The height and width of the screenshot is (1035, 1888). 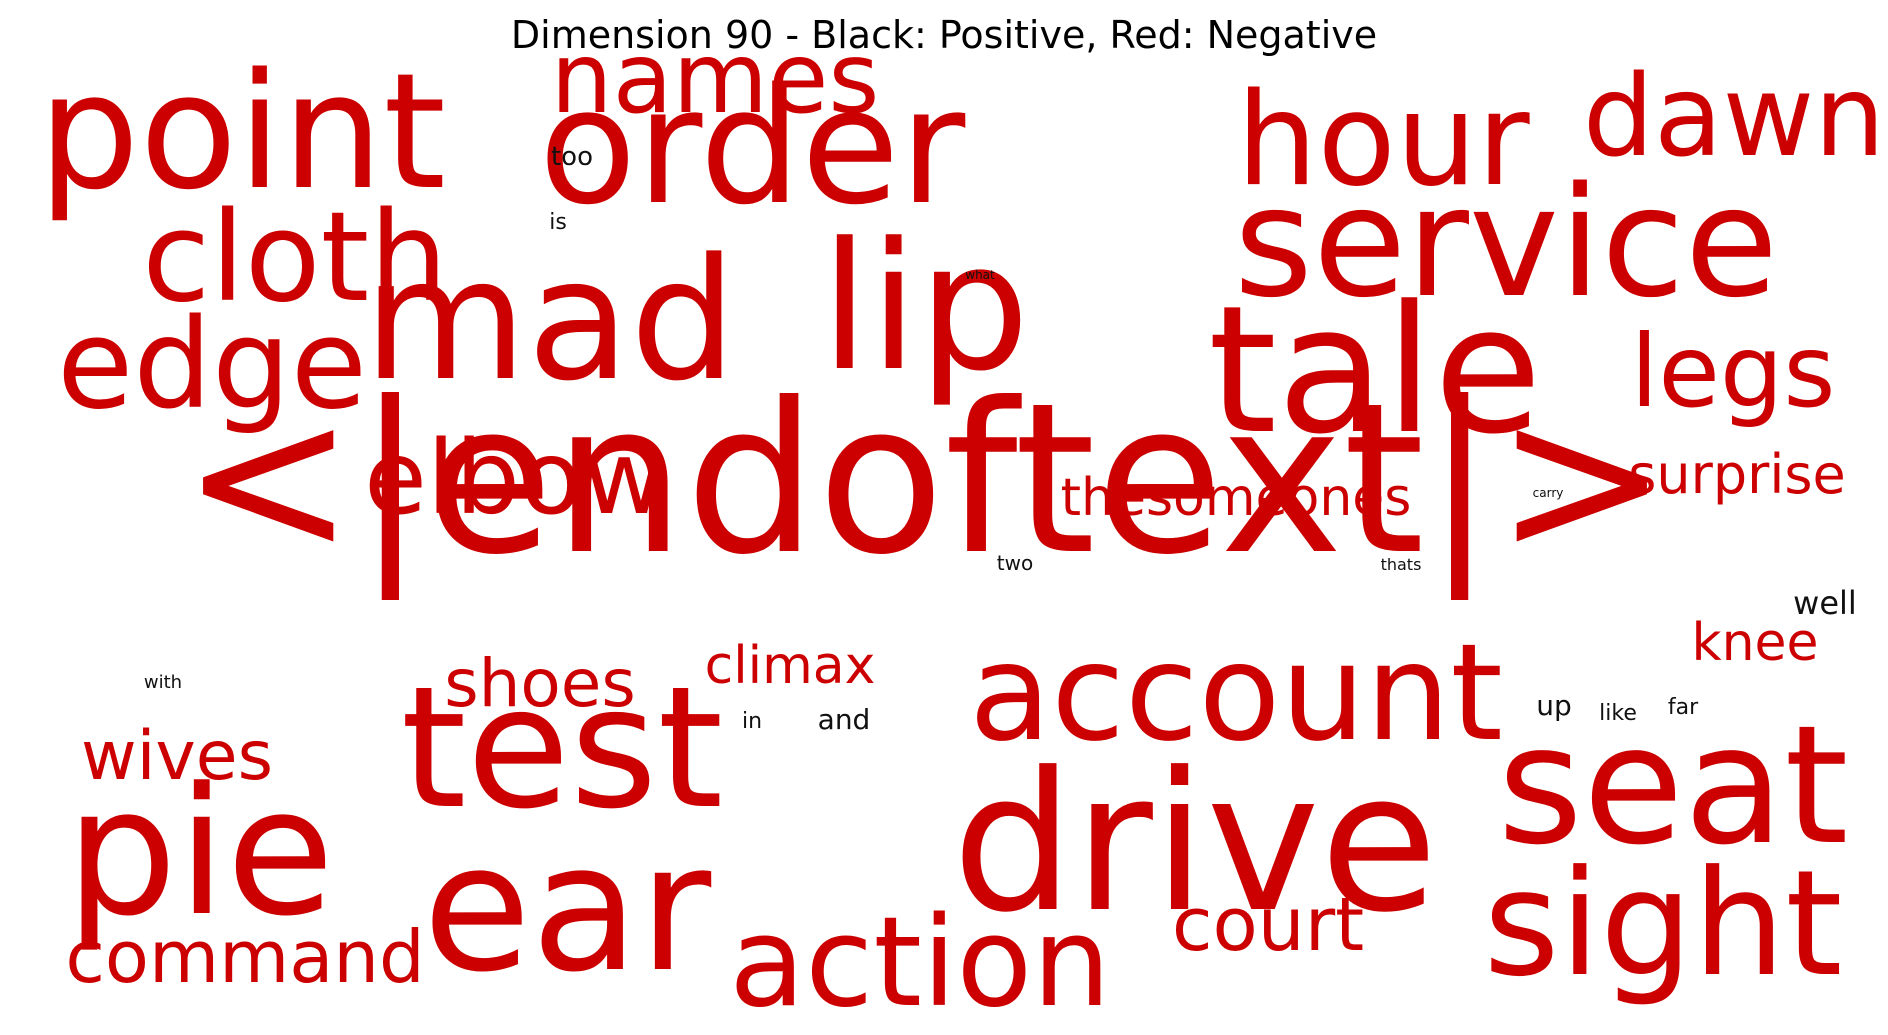 I want to click on word-wives: wives, so click(x=177, y=756).